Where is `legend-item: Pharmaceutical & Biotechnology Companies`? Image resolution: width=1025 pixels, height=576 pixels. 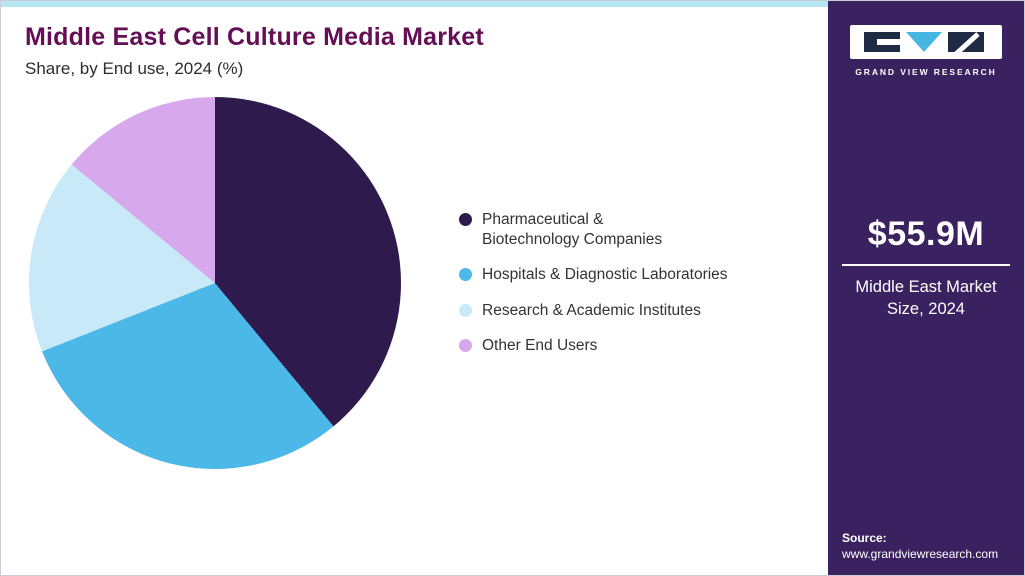
legend-item: Pharmaceutical & Biotechnology Companies is located at coordinates (593, 230).